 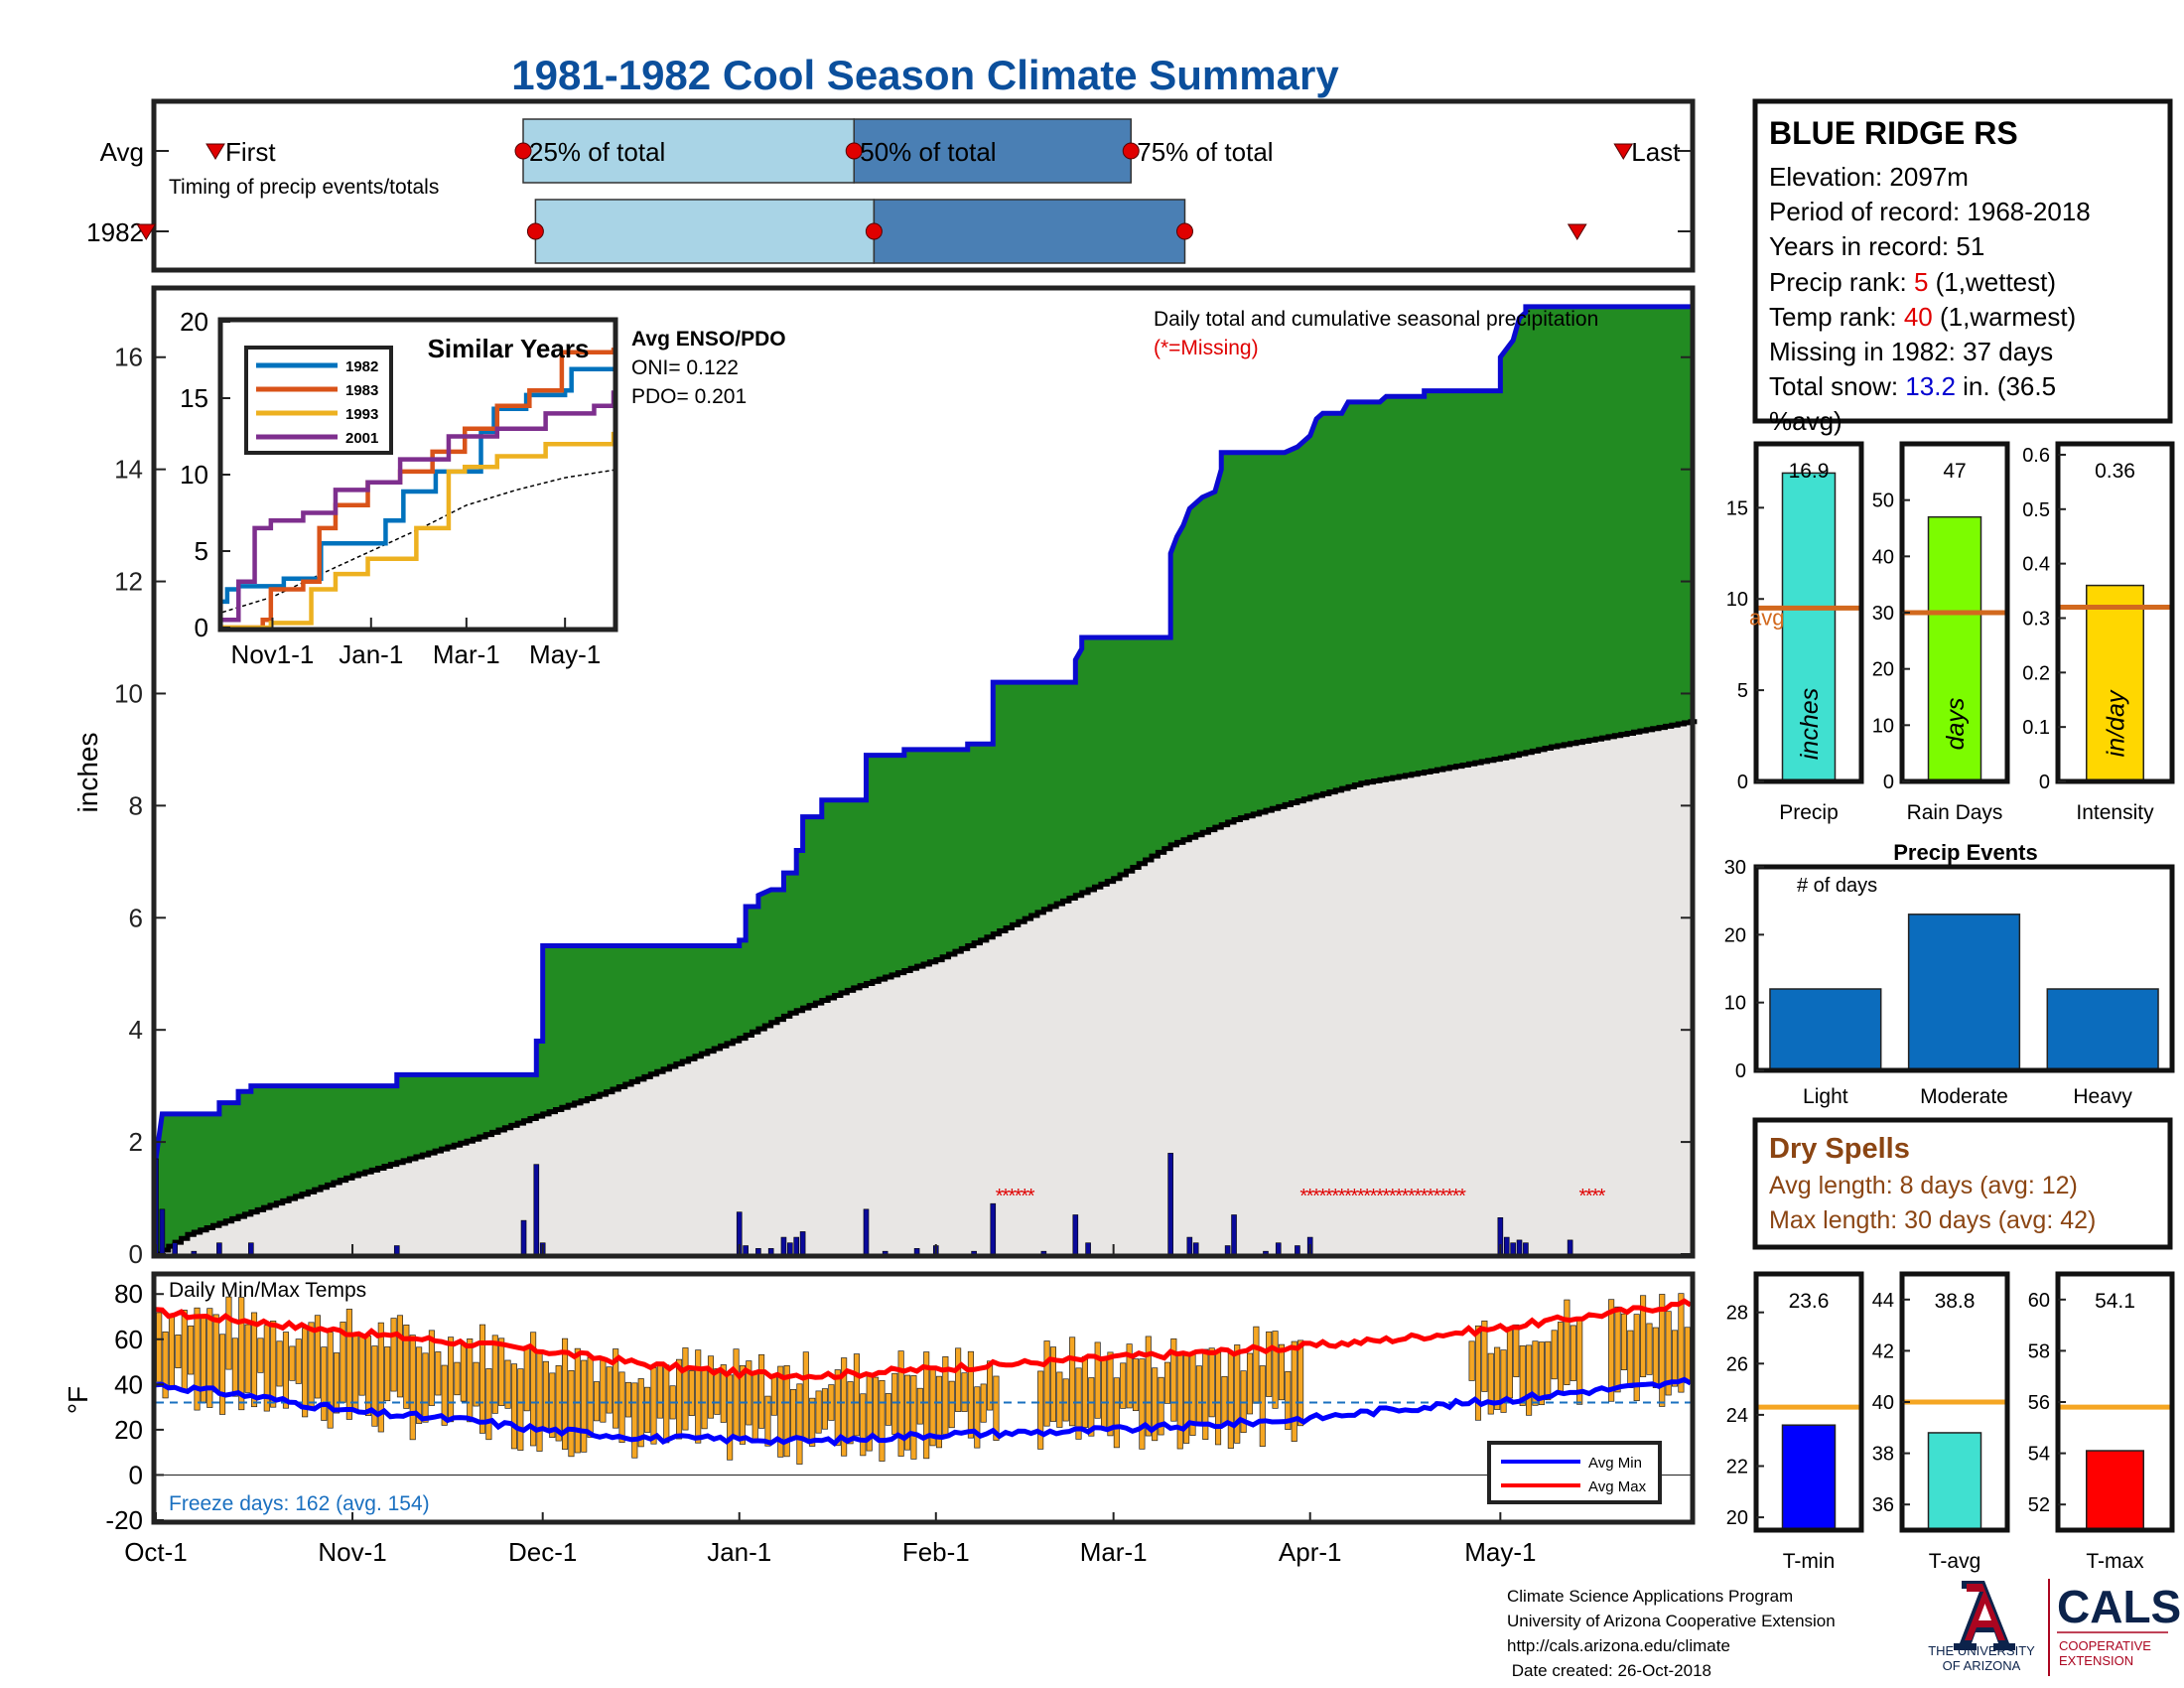 What do you see at coordinates (2115, 1561) in the screenshot?
I see `tempbar-label-2: T-max` at bounding box center [2115, 1561].